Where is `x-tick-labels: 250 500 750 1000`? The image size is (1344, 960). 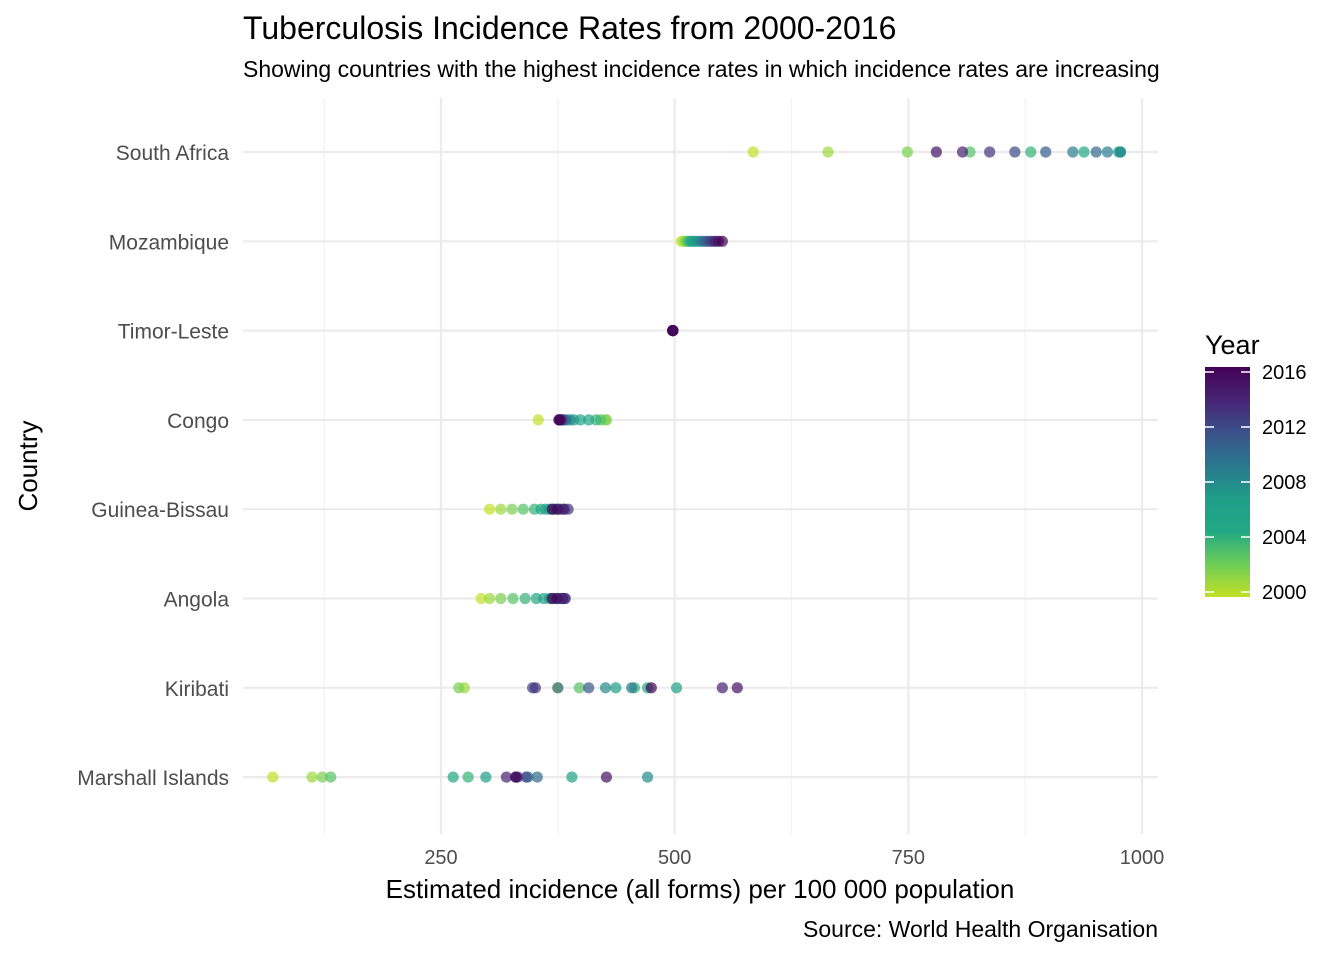 x-tick-labels: 250 500 750 1000 is located at coordinates (794, 858).